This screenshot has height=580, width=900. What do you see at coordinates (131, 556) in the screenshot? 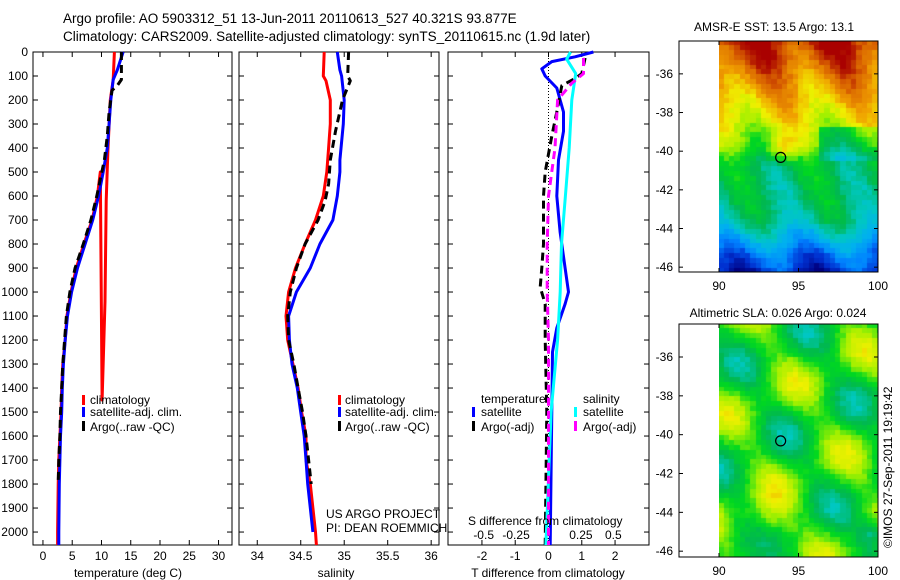
I see `x-tick-label: 15` at bounding box center [131, 556].